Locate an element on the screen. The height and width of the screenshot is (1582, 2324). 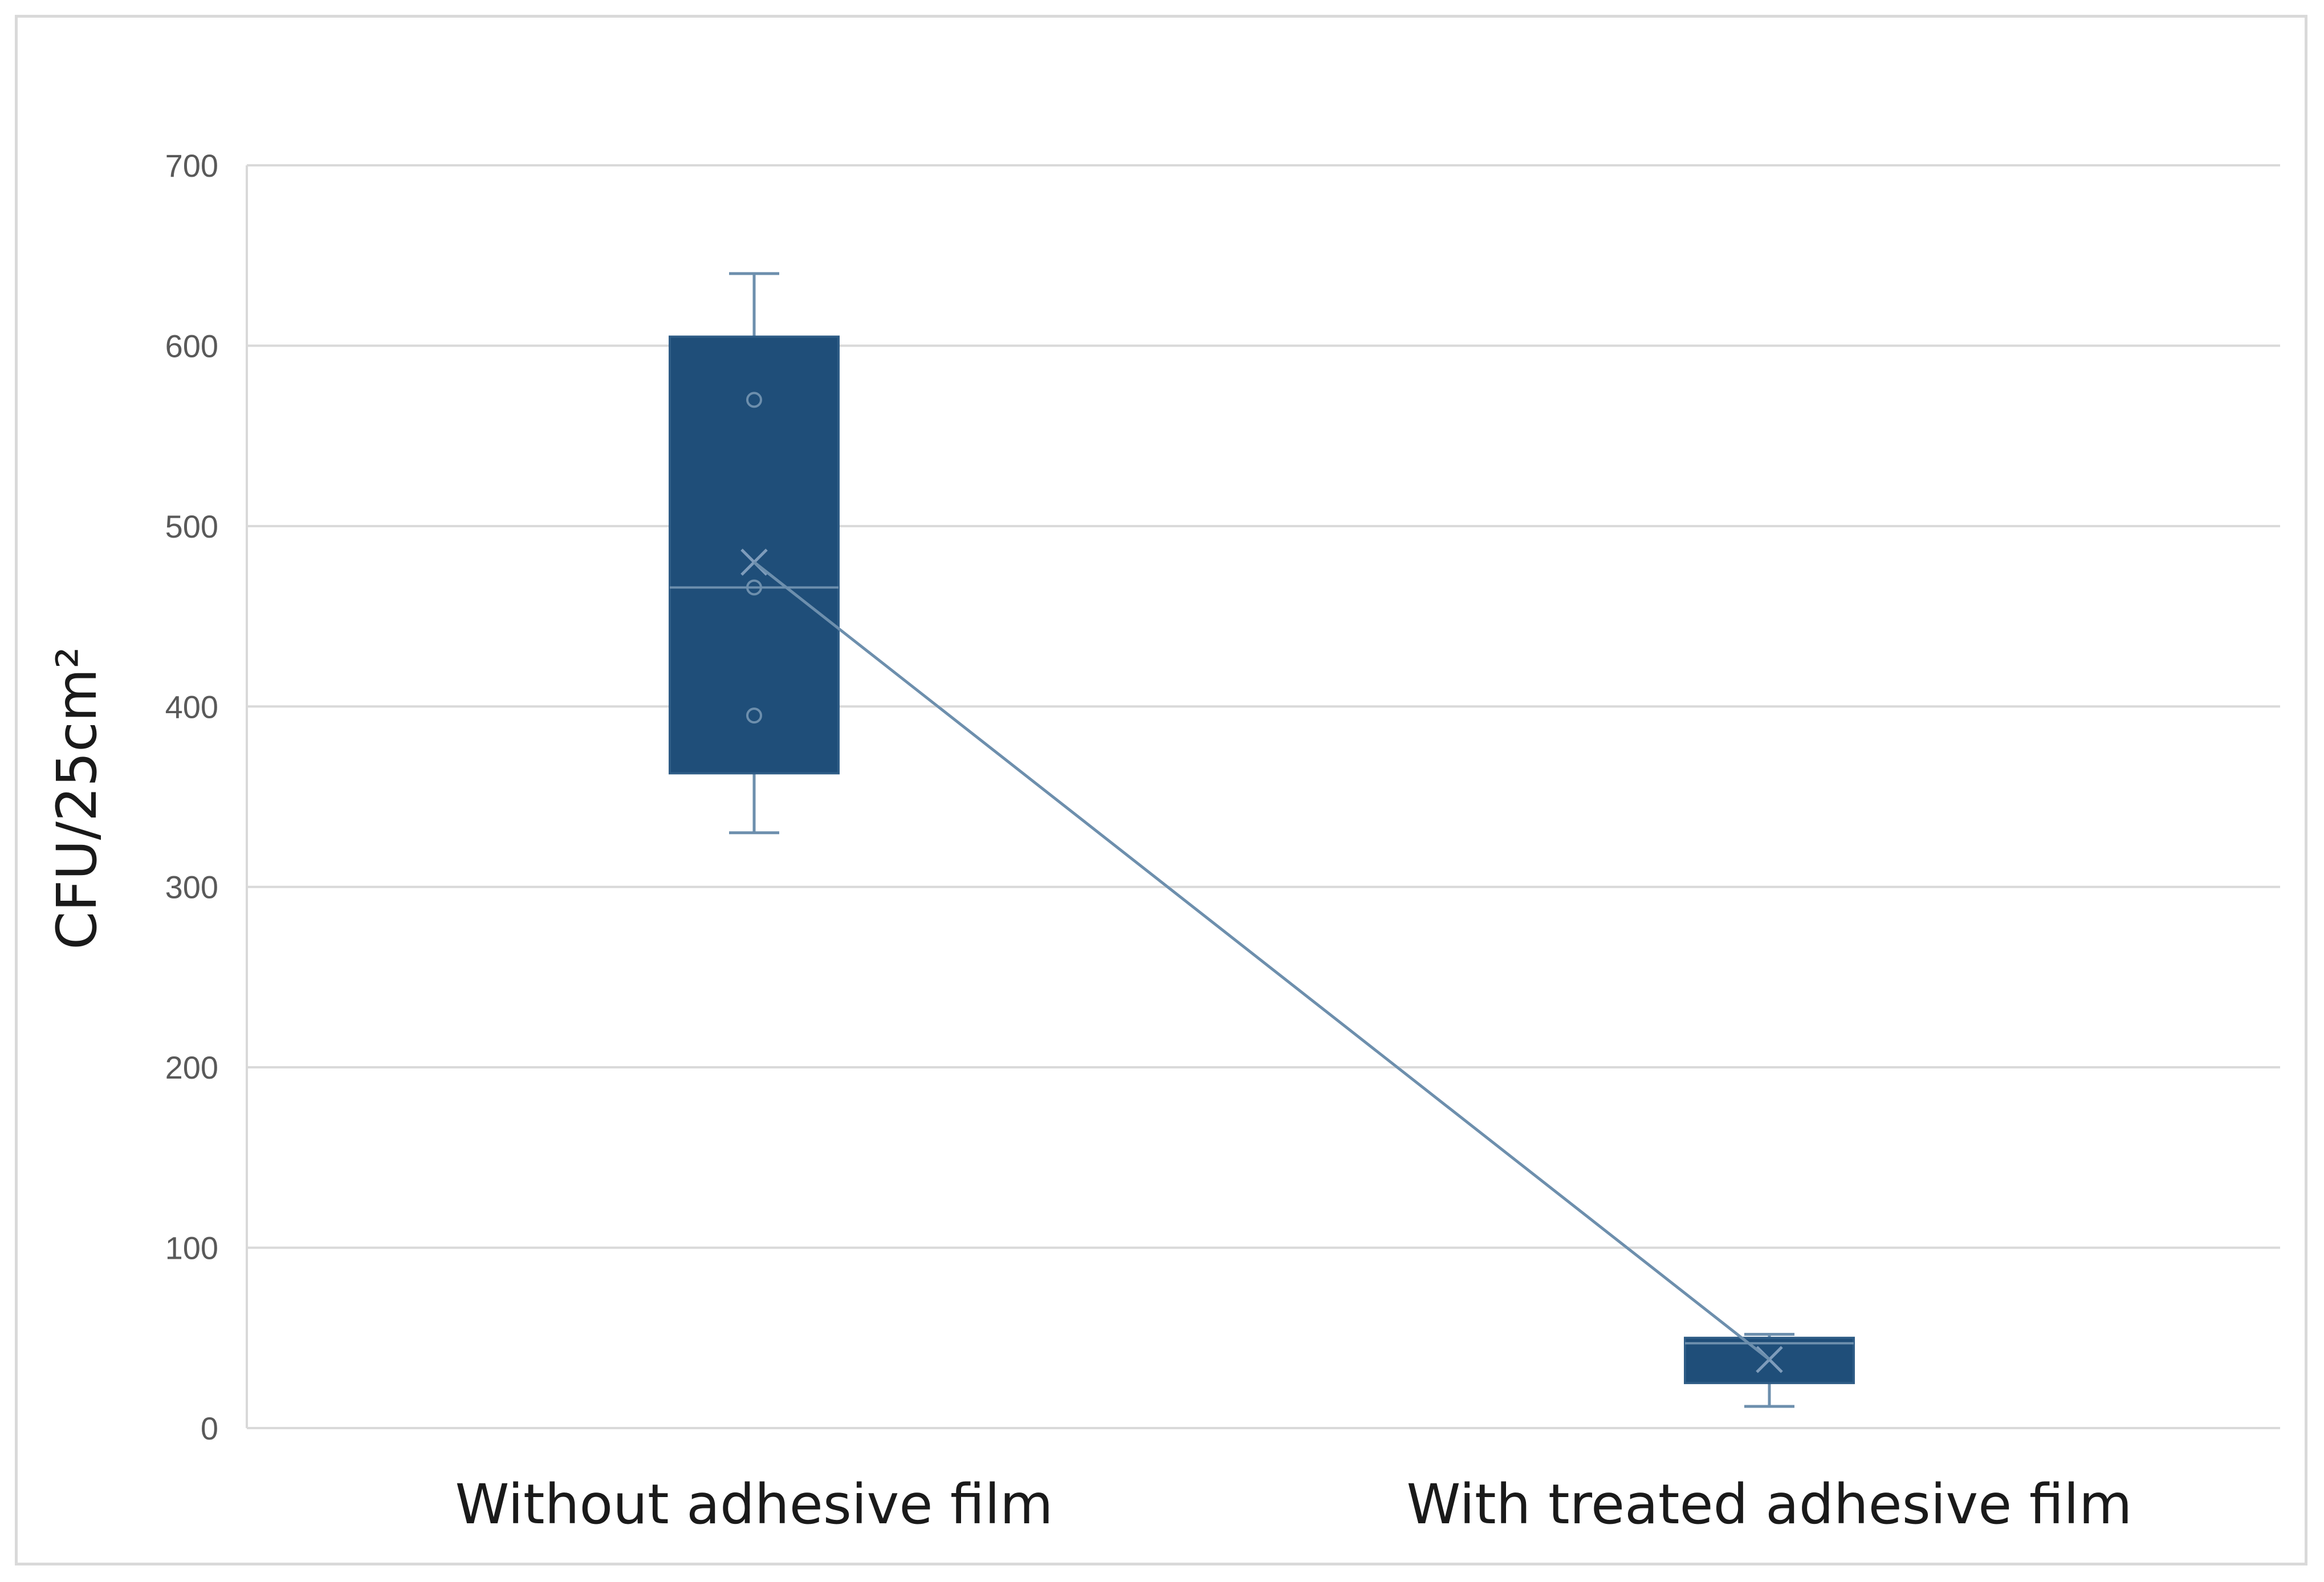
y-tick-label: 400 is located at coordinates (192, 707).